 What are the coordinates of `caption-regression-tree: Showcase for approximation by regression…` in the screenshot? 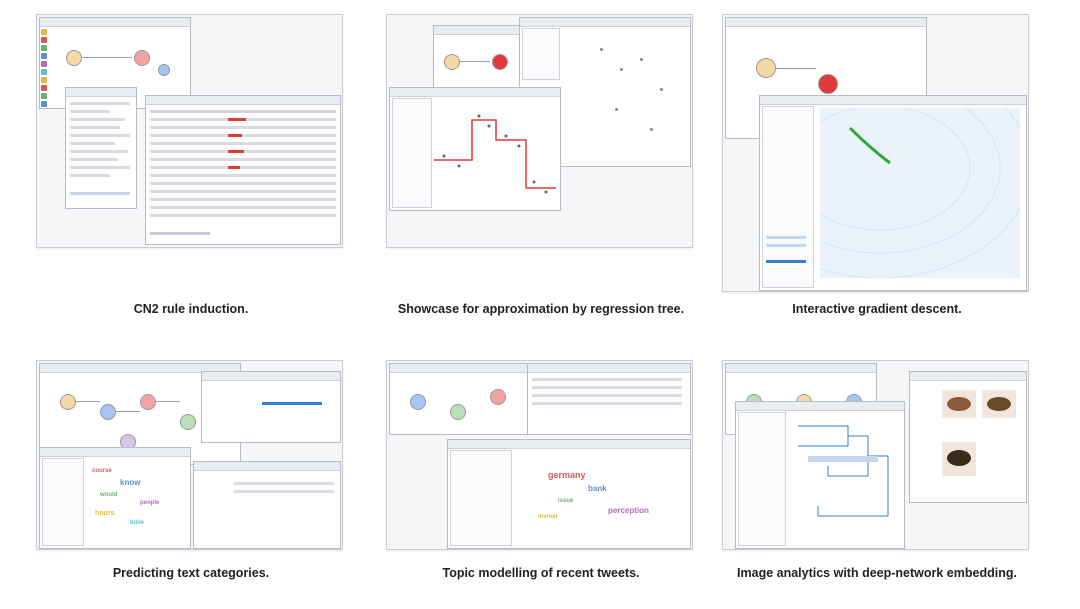 It's located at (541, 309).